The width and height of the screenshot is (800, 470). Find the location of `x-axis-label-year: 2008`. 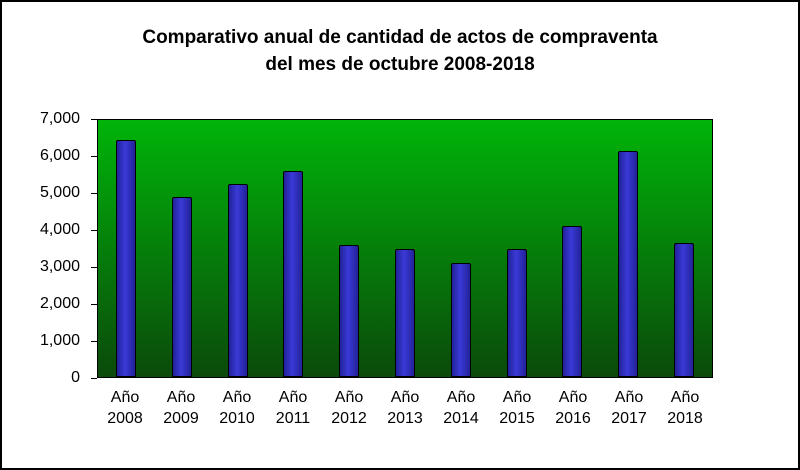

x-axis-label-year: 2008 is located at coordinates (125, 418).